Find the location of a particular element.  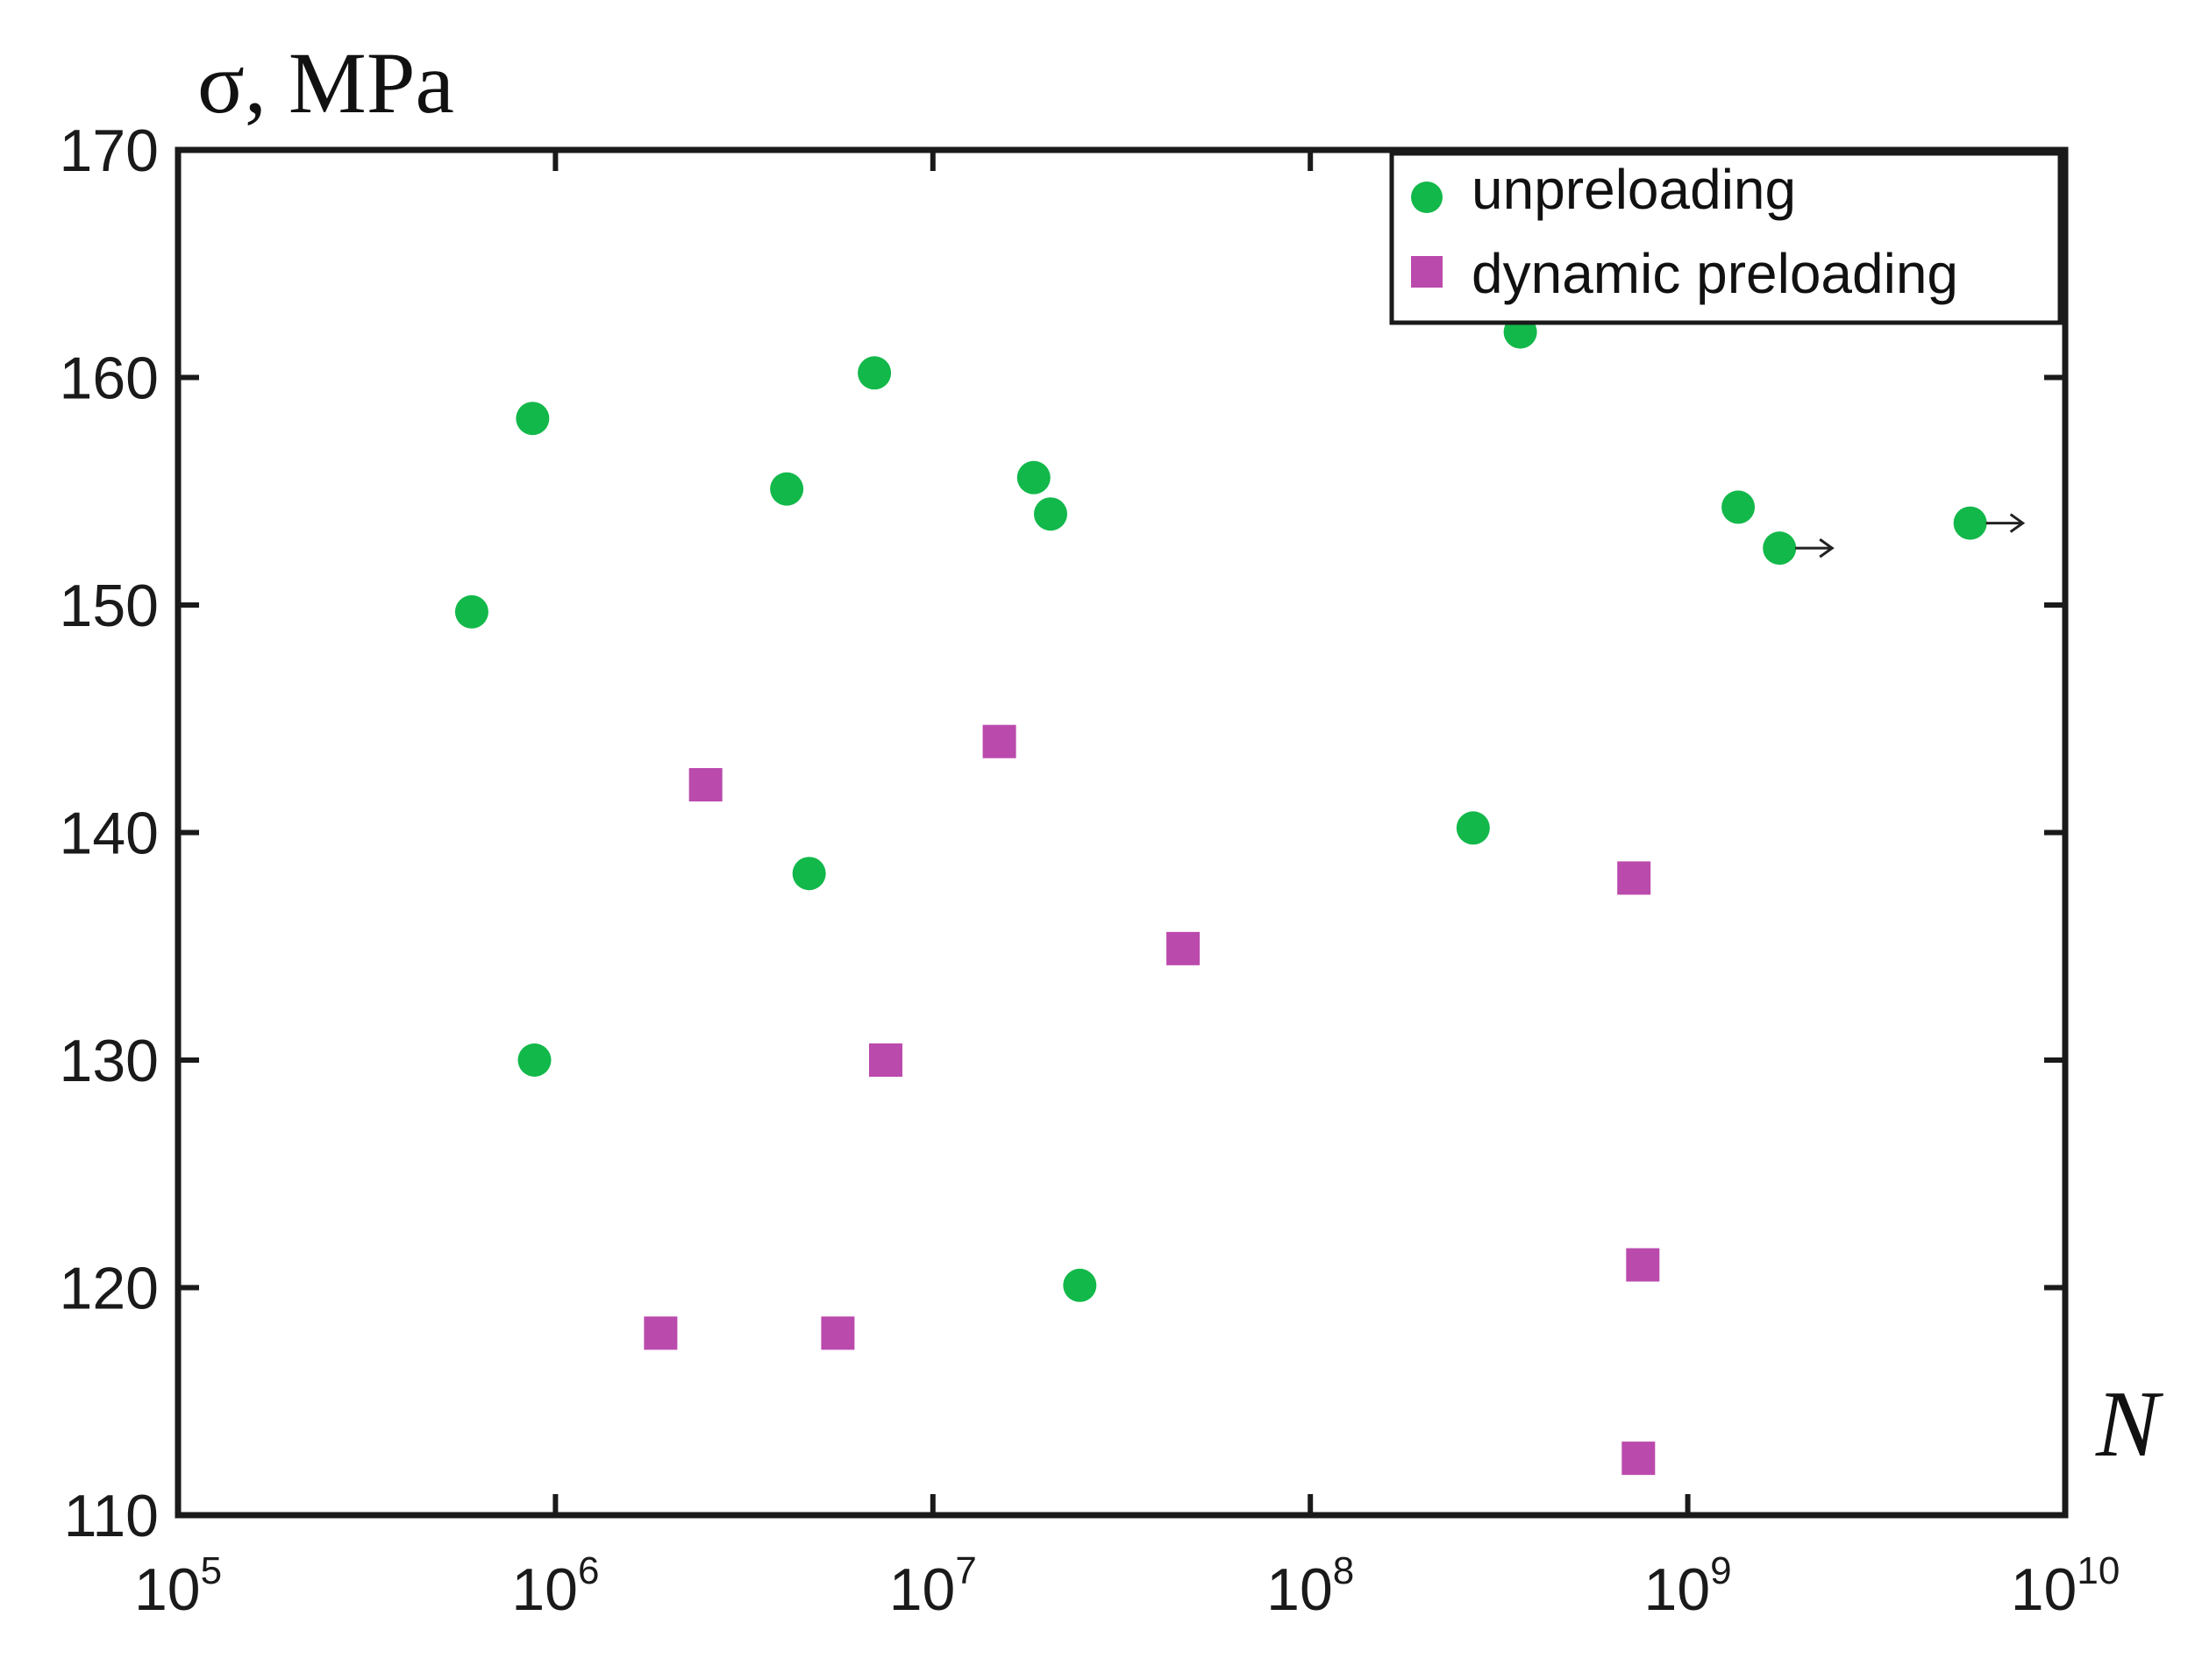

y-tick-label: 110 is located at coordinates (111, 1516).